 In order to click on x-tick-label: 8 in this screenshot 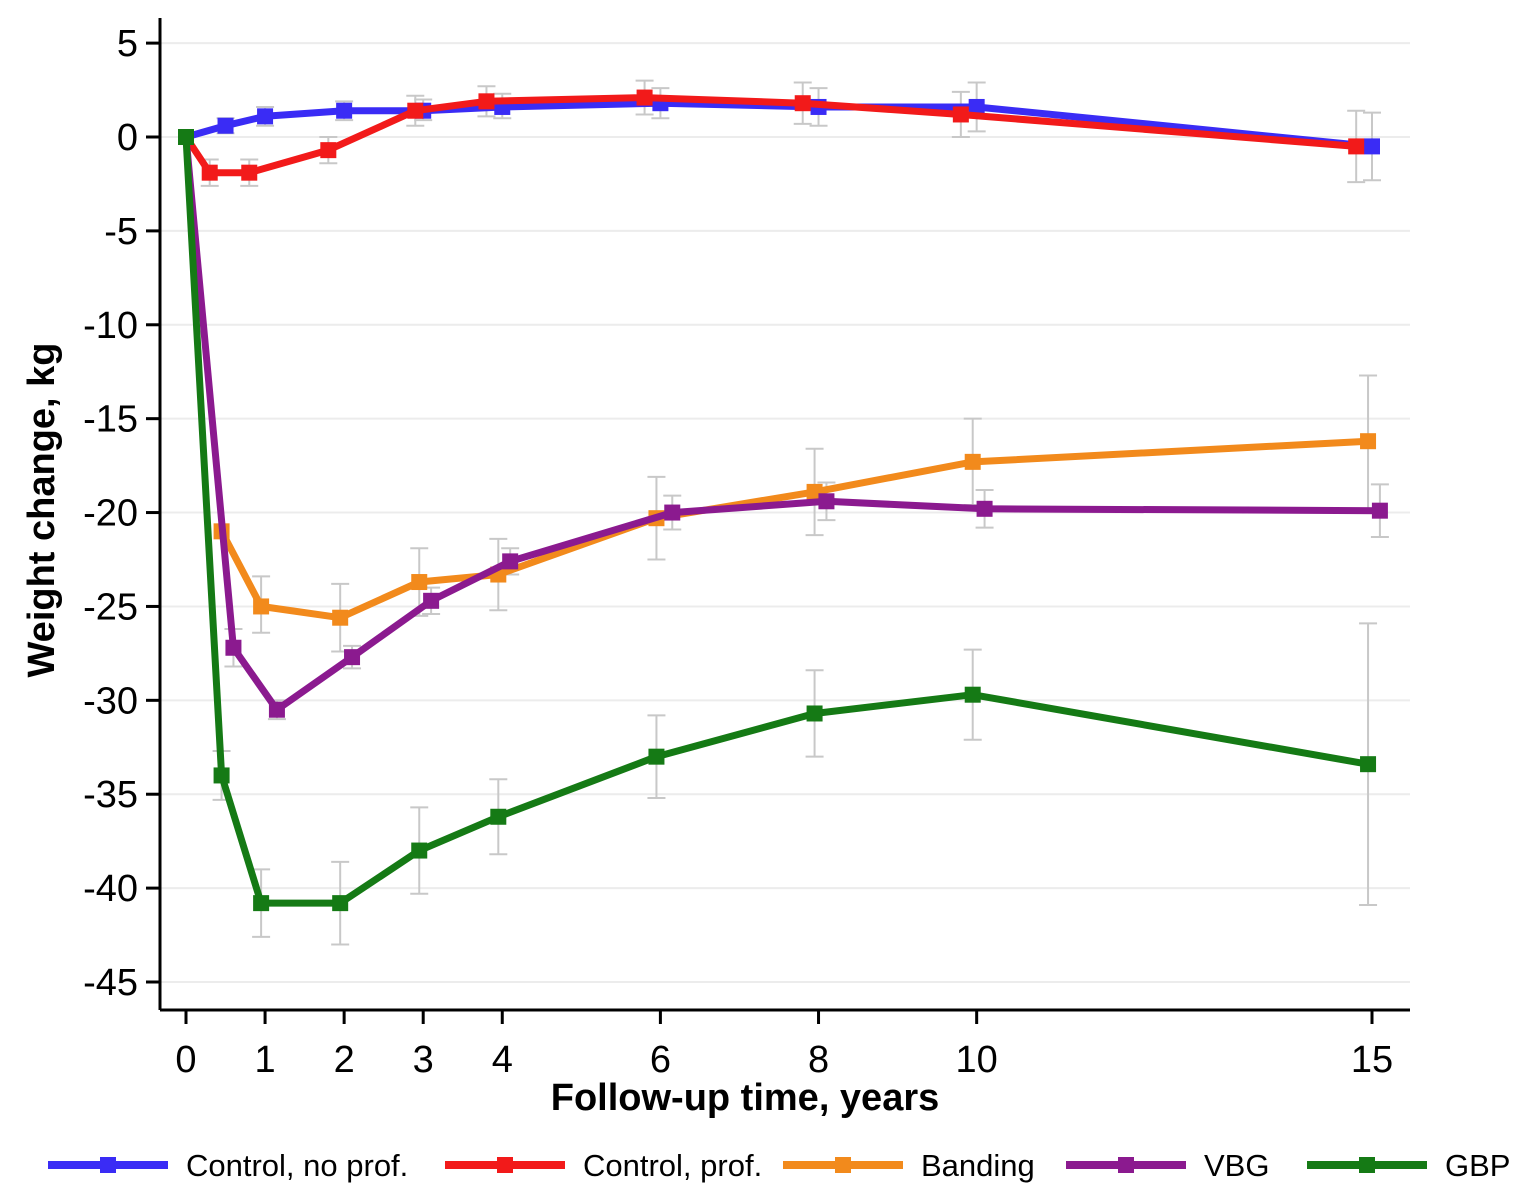, I will do `click(818, 1060)`.